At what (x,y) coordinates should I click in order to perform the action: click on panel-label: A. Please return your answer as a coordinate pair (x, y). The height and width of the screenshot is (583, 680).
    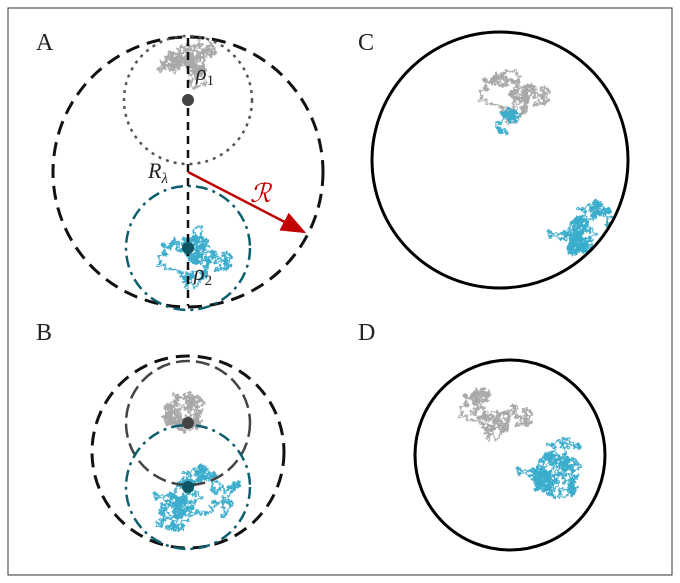
    Looking at the image, I should click on (45, 43).